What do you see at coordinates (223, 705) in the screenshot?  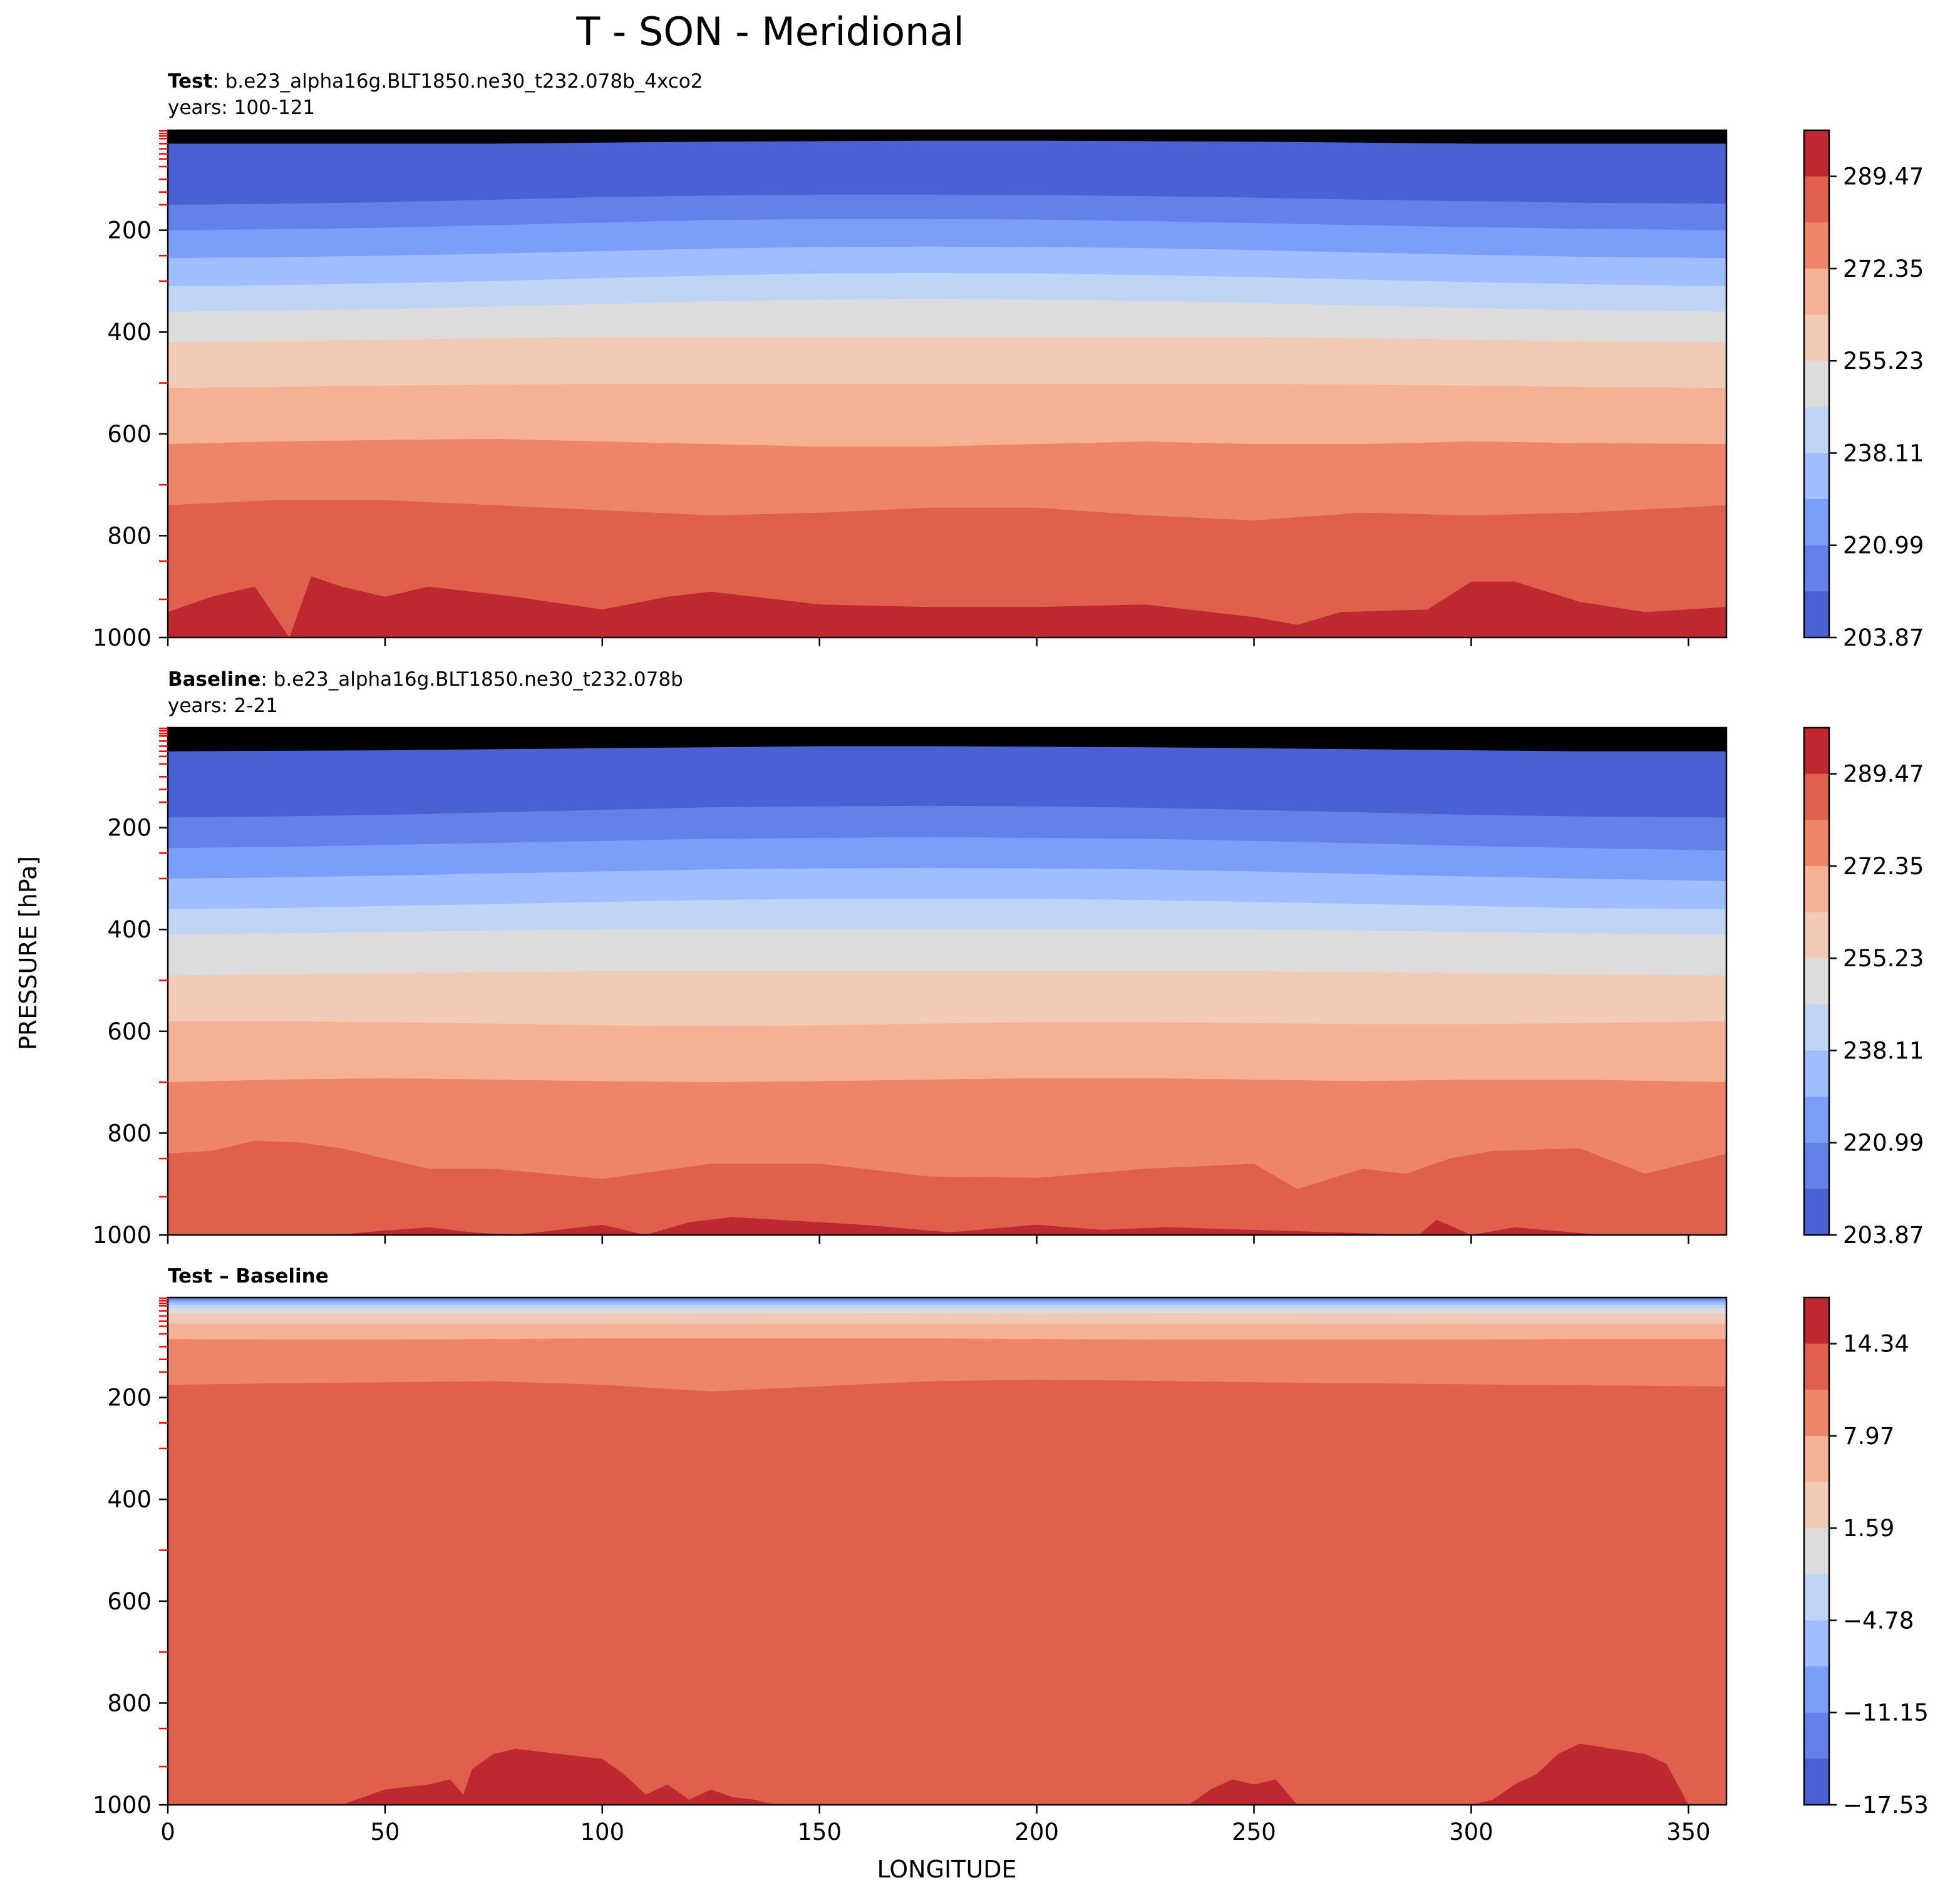 I see `panel-years-baseline: years: 2-21` at bounding box center [223, 705].